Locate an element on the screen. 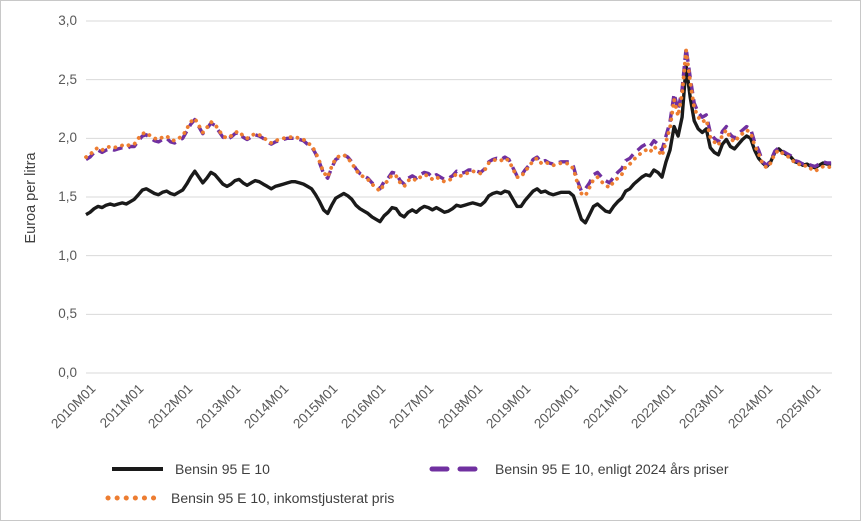  legend-marker-dashed-line is located at coordinates (457, 469).